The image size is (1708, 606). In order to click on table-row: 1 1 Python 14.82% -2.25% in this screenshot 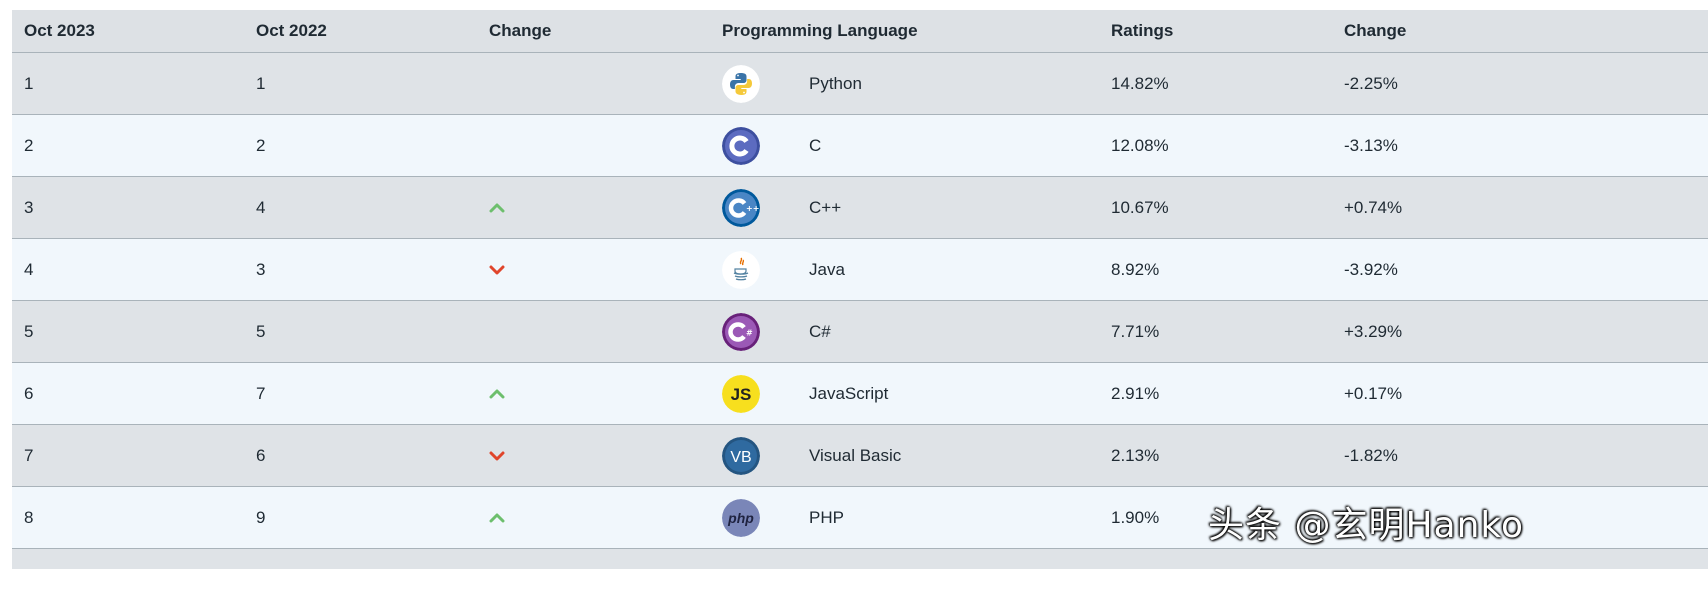, I will do `click(860, 84)`.